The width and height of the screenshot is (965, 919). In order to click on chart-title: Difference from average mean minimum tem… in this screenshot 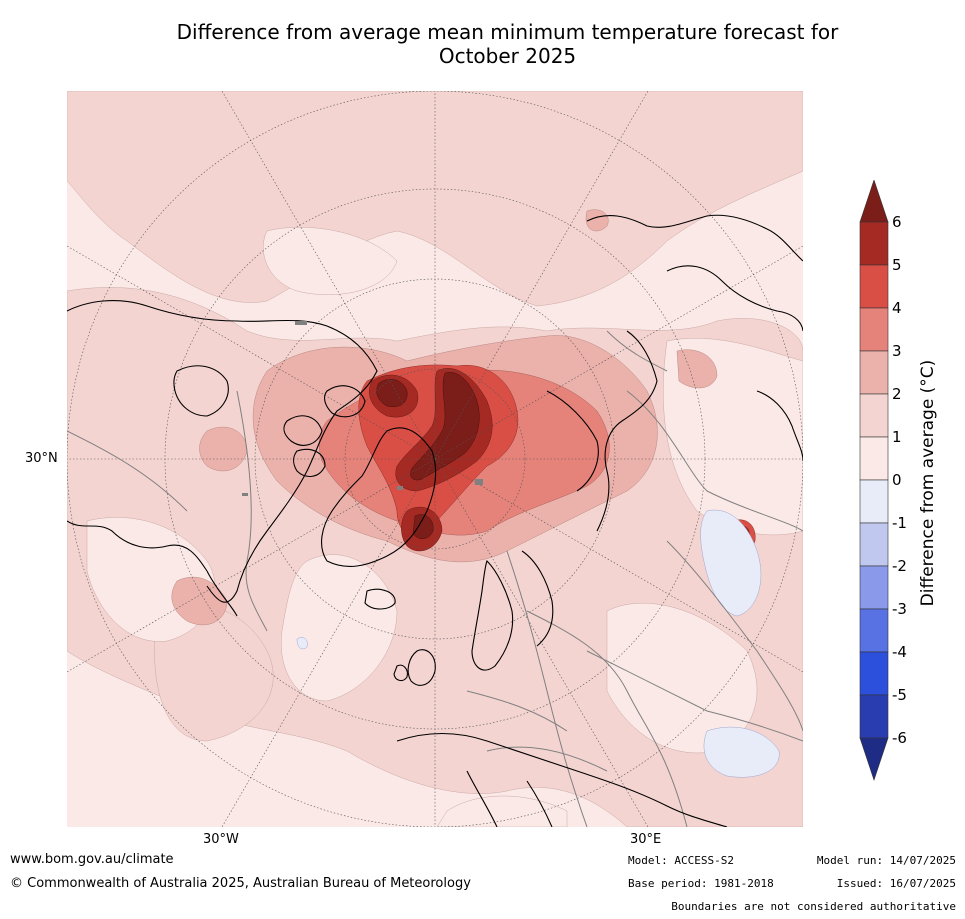, I will do `click(482, 44)`.